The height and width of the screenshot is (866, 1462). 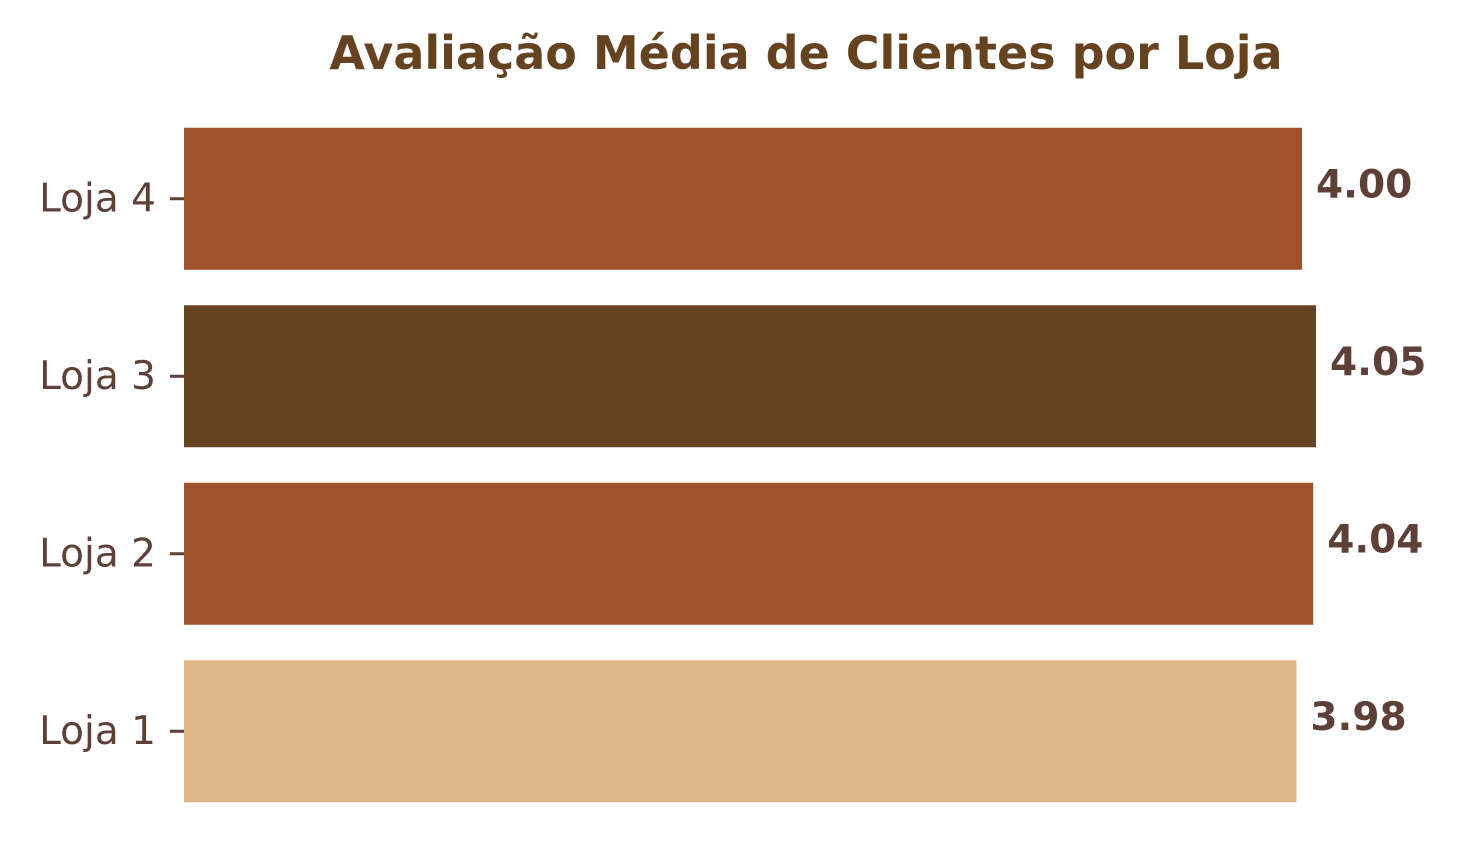 What do you see at coordinates (1375, 539) in the screenshot?
I see `value-label: 4.04` at bounding box center [1375, 539].